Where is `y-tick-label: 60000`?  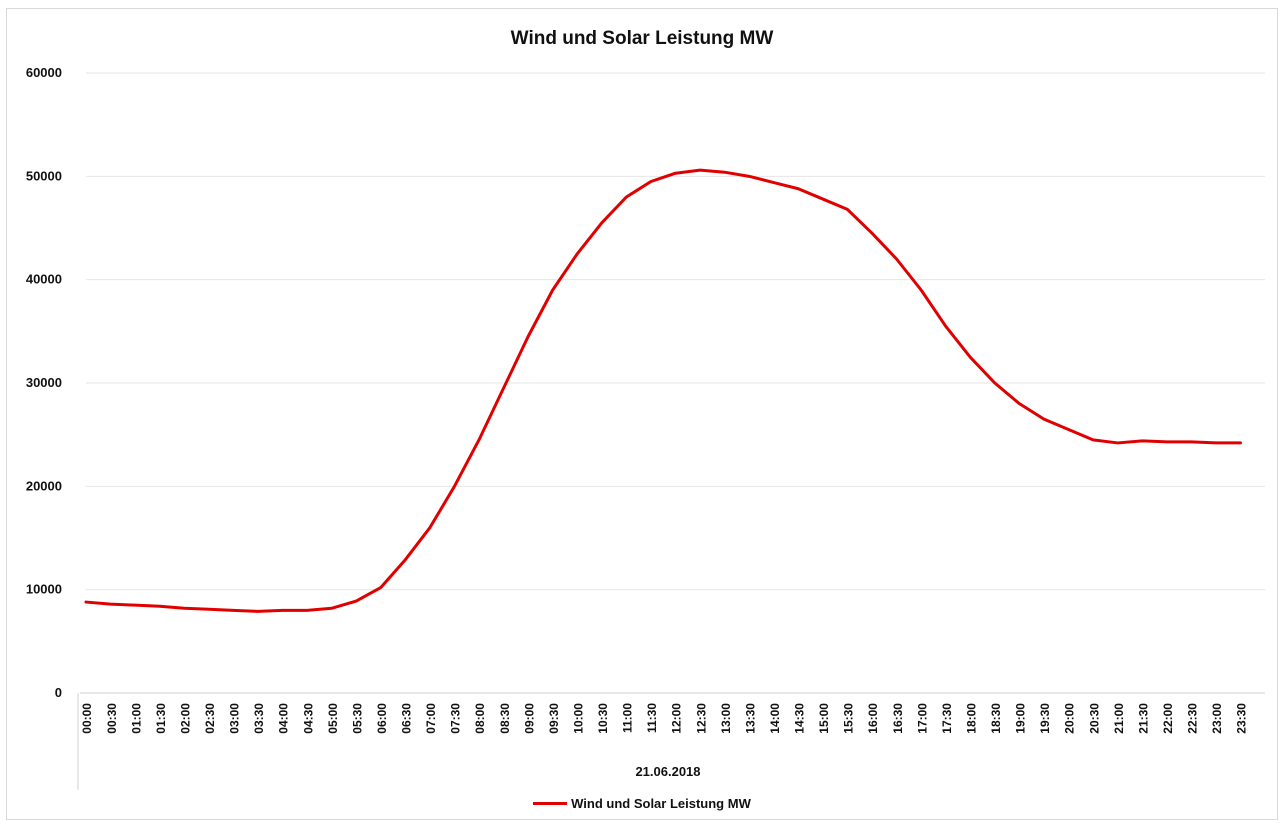 y-tick-label: 60000 is located at coordinates (44, 72).